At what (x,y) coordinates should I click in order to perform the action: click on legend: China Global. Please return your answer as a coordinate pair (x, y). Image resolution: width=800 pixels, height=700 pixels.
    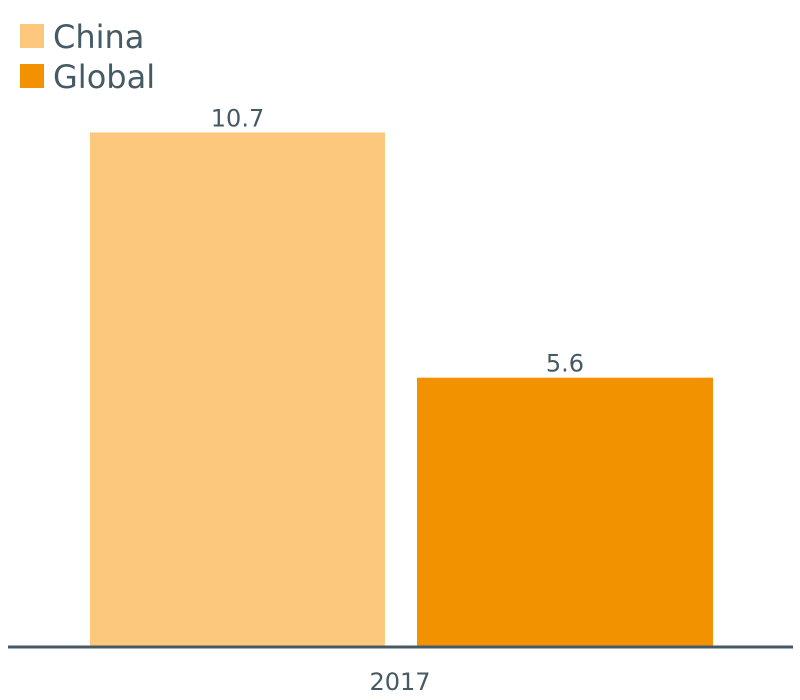
    Looking at the image, I should click on (87, 57).